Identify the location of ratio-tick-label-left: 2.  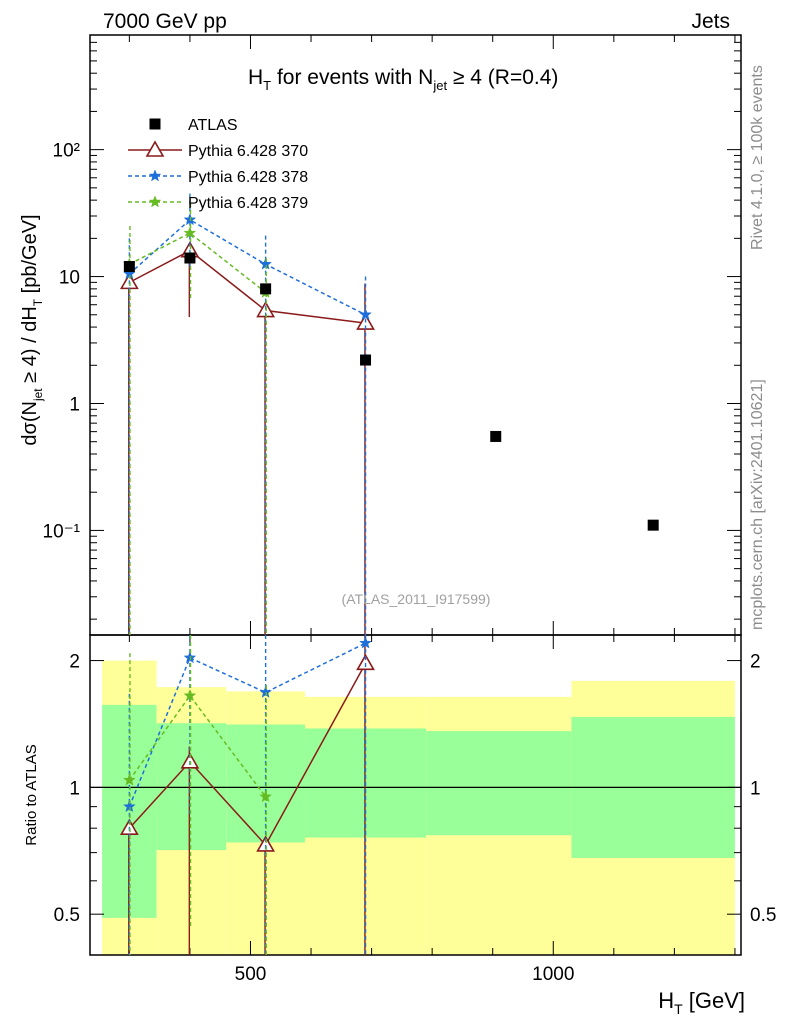
(74, 662).